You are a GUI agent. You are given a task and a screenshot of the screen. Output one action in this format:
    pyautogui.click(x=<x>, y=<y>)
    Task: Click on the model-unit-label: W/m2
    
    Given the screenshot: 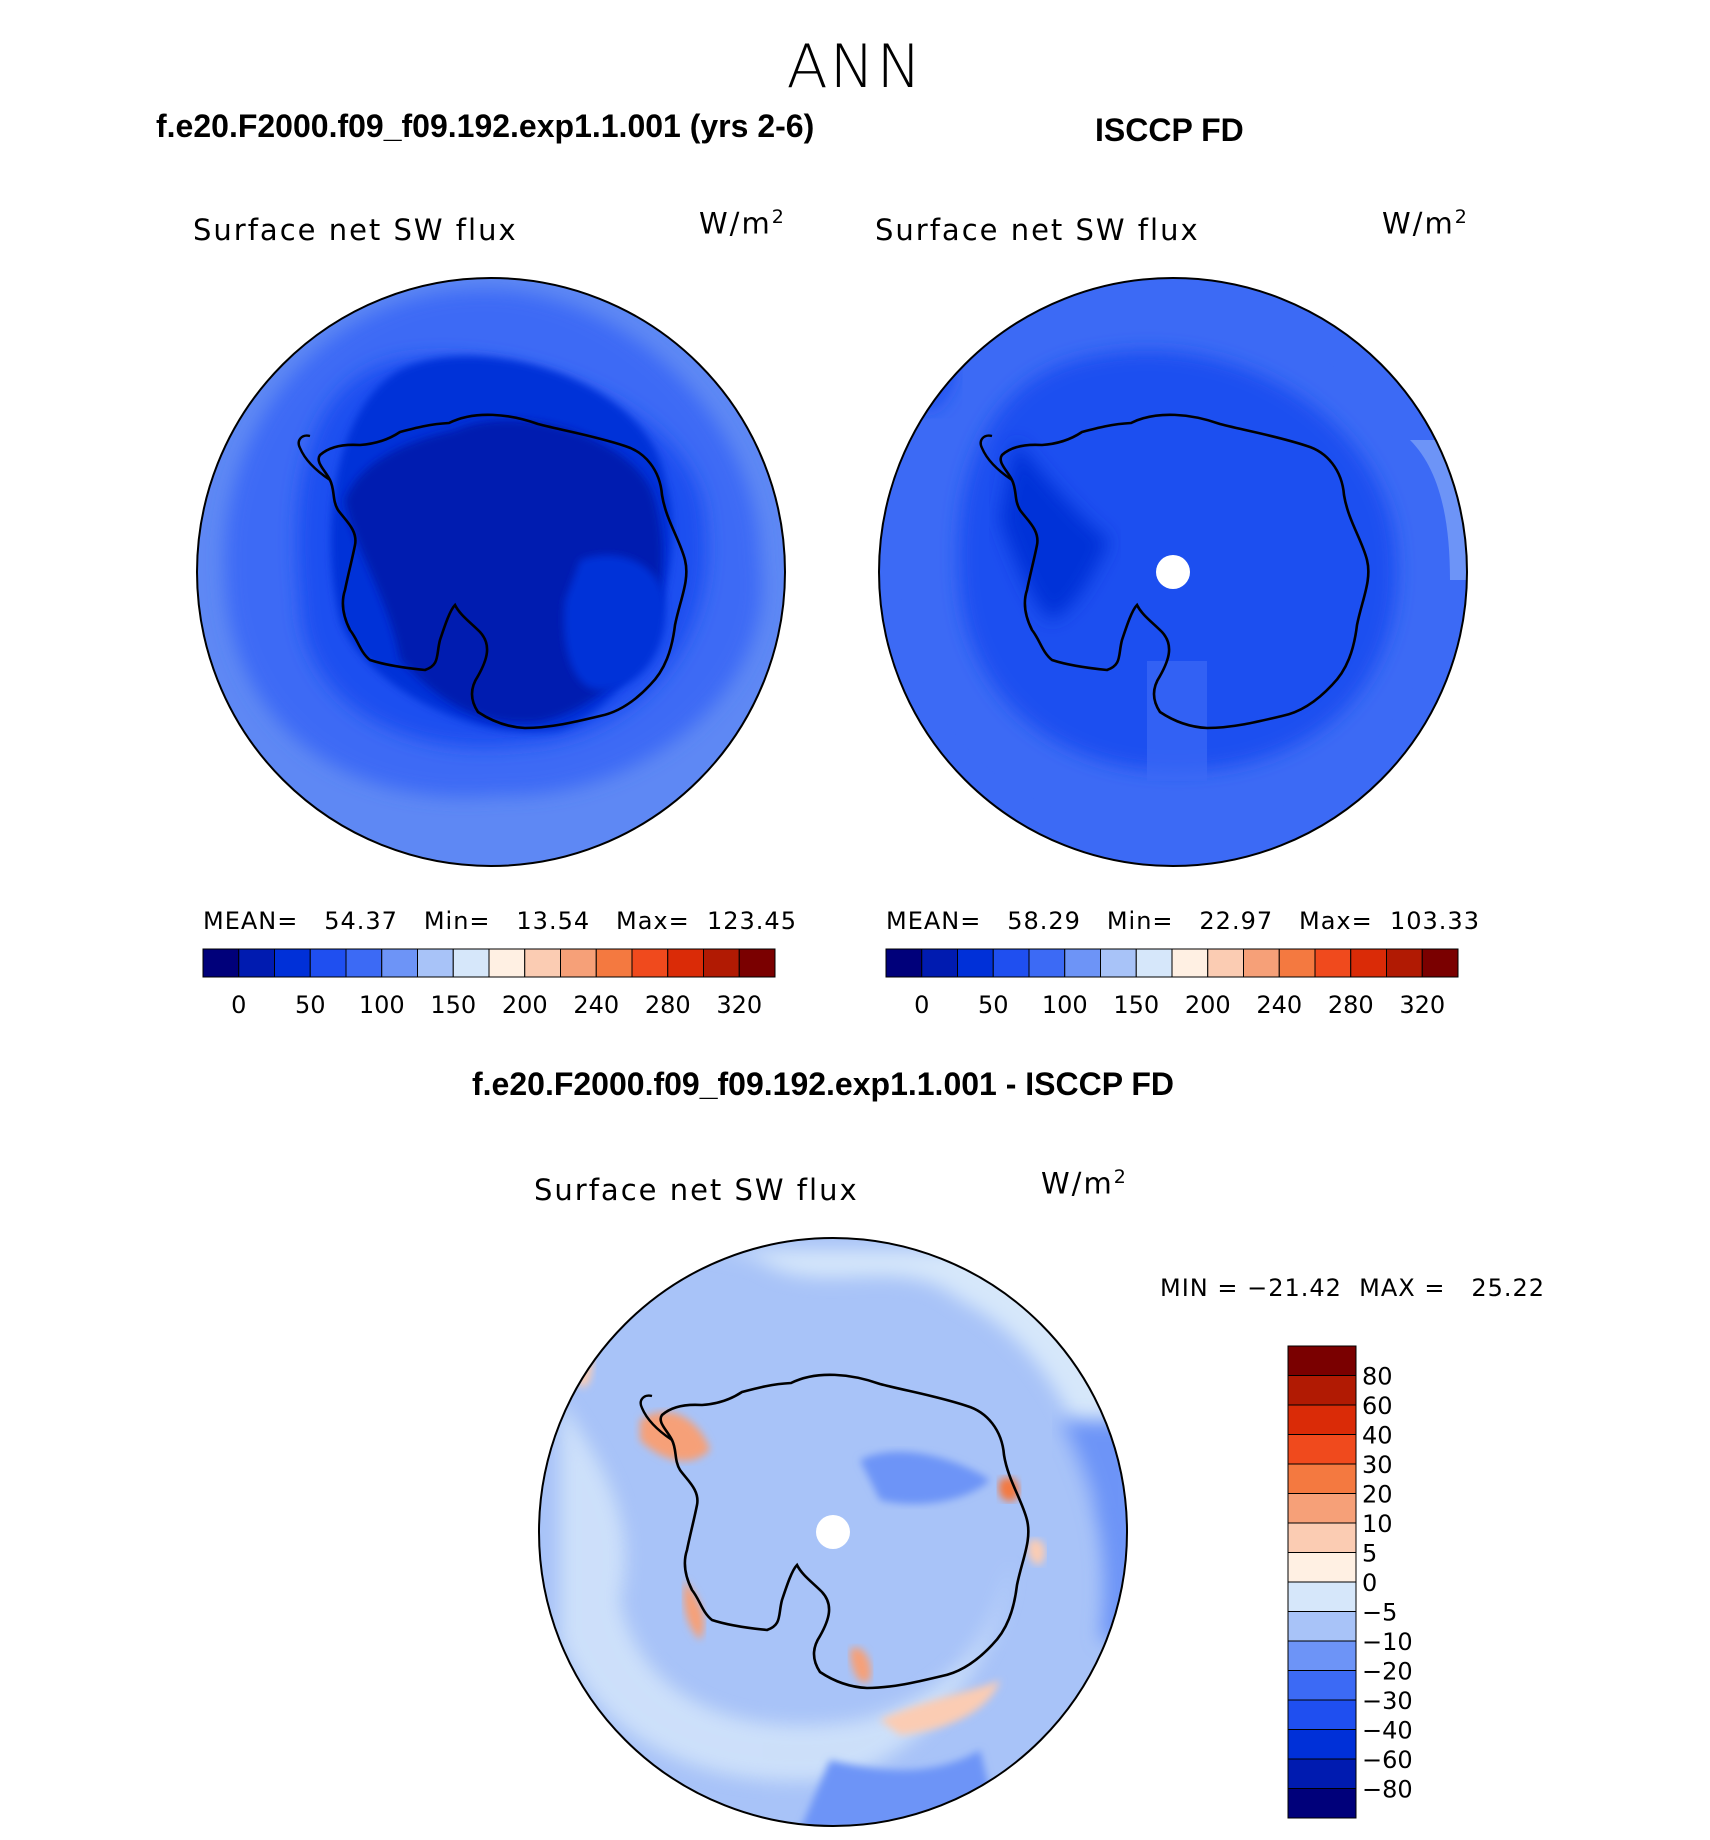 What is the action you would take?
    pyautogui.click(x=742, y=223)
    